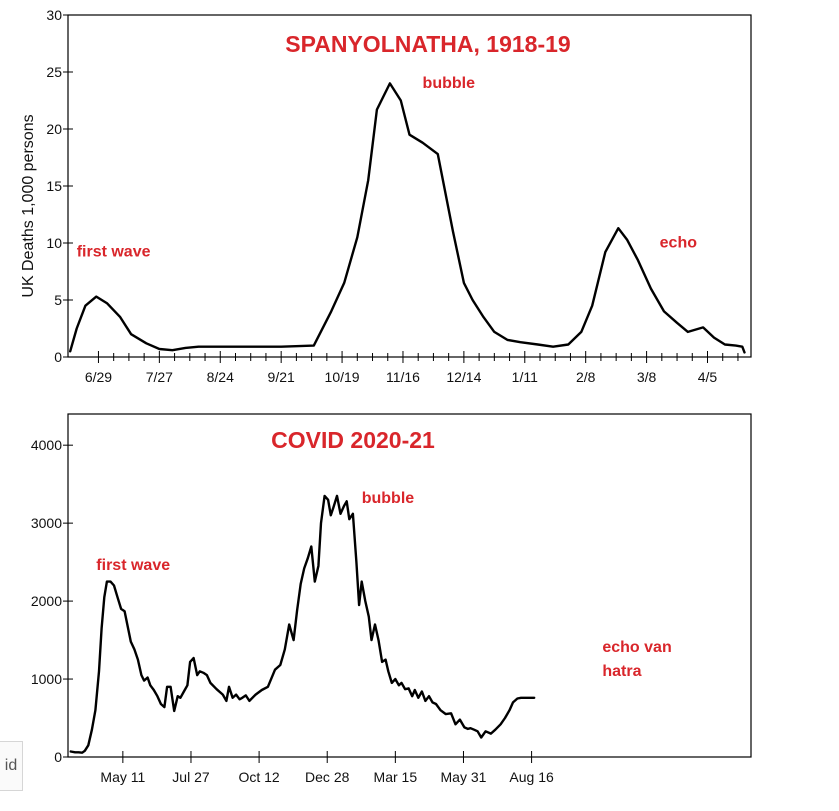  What do you see at coordinates (28, 205) in the screenshot?
I see `top-ylabel: UK Deaths 1,000 persons` at bounding box center [28, 205].